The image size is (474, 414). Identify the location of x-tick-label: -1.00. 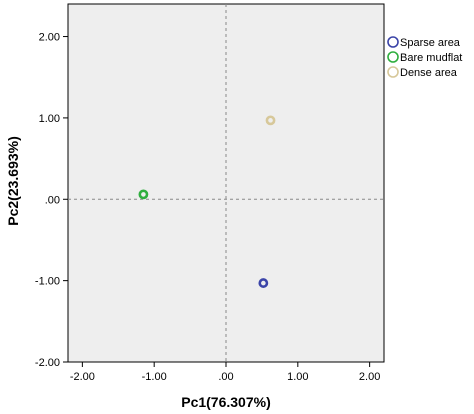
(154, 377).